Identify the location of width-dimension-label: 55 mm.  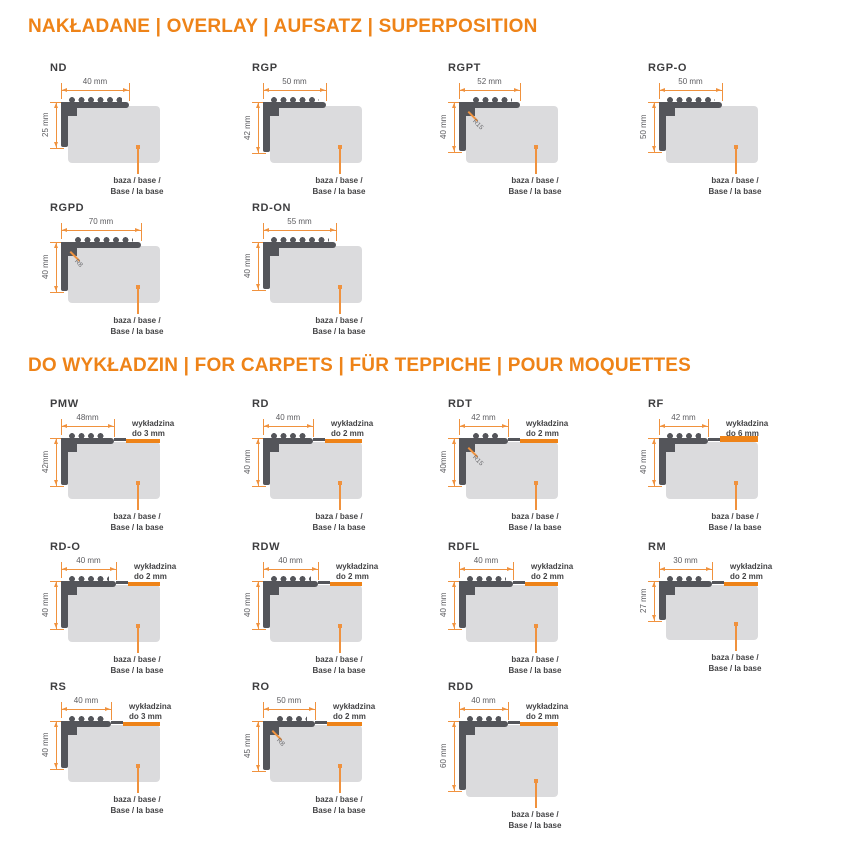
(299, 221).